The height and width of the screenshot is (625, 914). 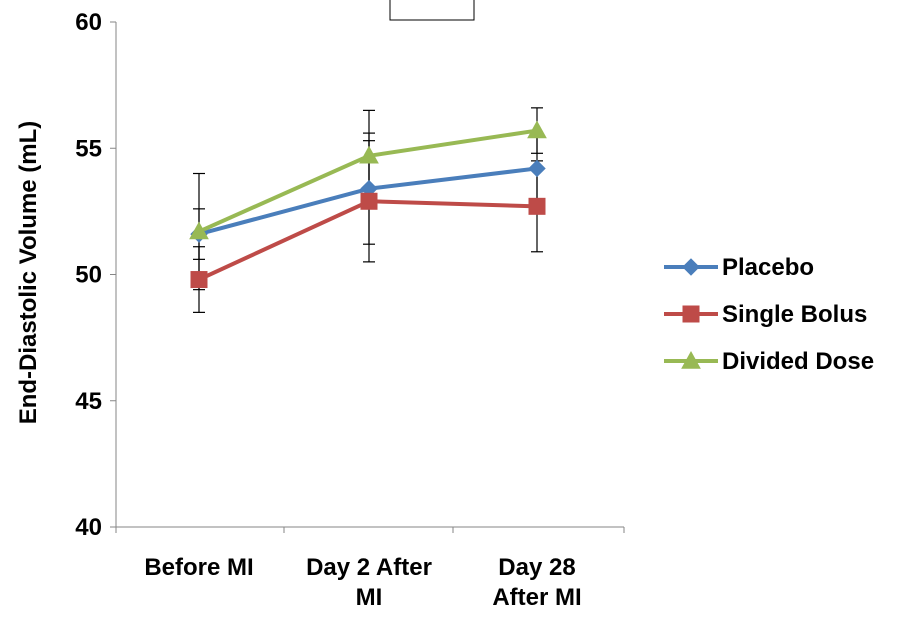 What do you see at coordinates (88, 401) in the screenshot?
I see `y-tick-label: 45` at bounding box center [88, 401].